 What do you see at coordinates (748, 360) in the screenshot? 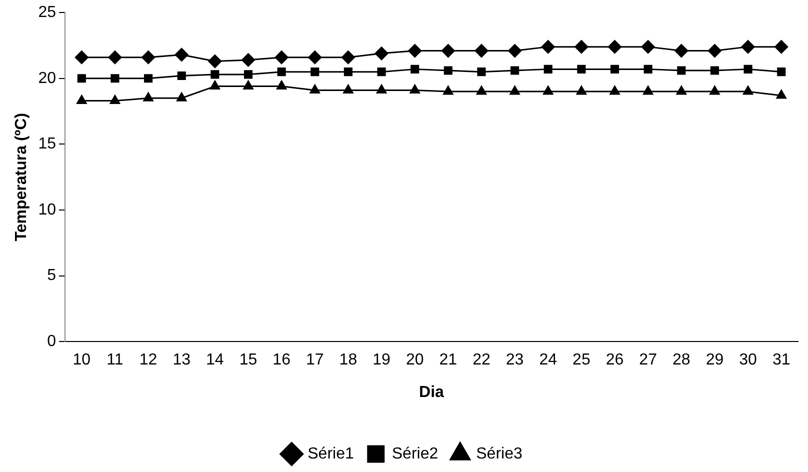
I see `x-tick-label: 30` at bounding box center [748, 360].